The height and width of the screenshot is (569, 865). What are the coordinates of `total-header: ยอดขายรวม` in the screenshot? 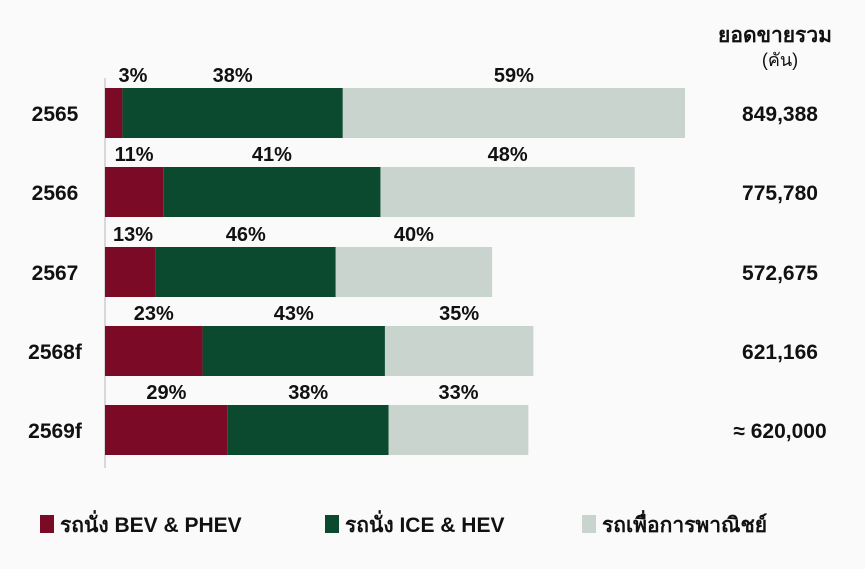 It's located at (775, 35).